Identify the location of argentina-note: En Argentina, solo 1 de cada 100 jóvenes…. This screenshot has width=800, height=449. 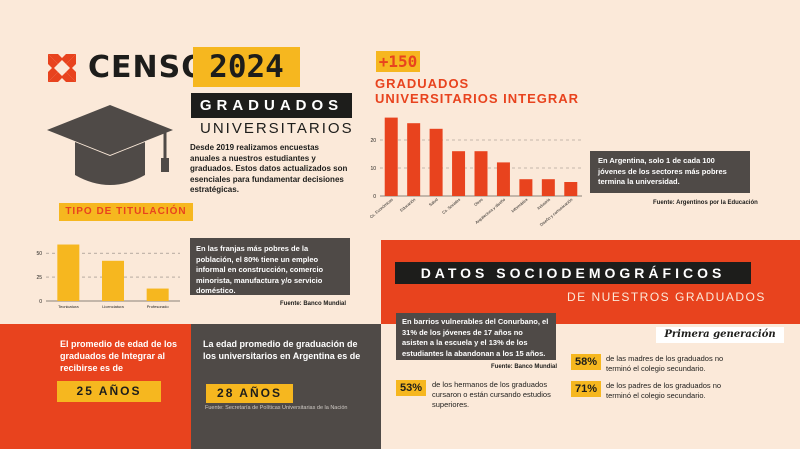
(670, 172).